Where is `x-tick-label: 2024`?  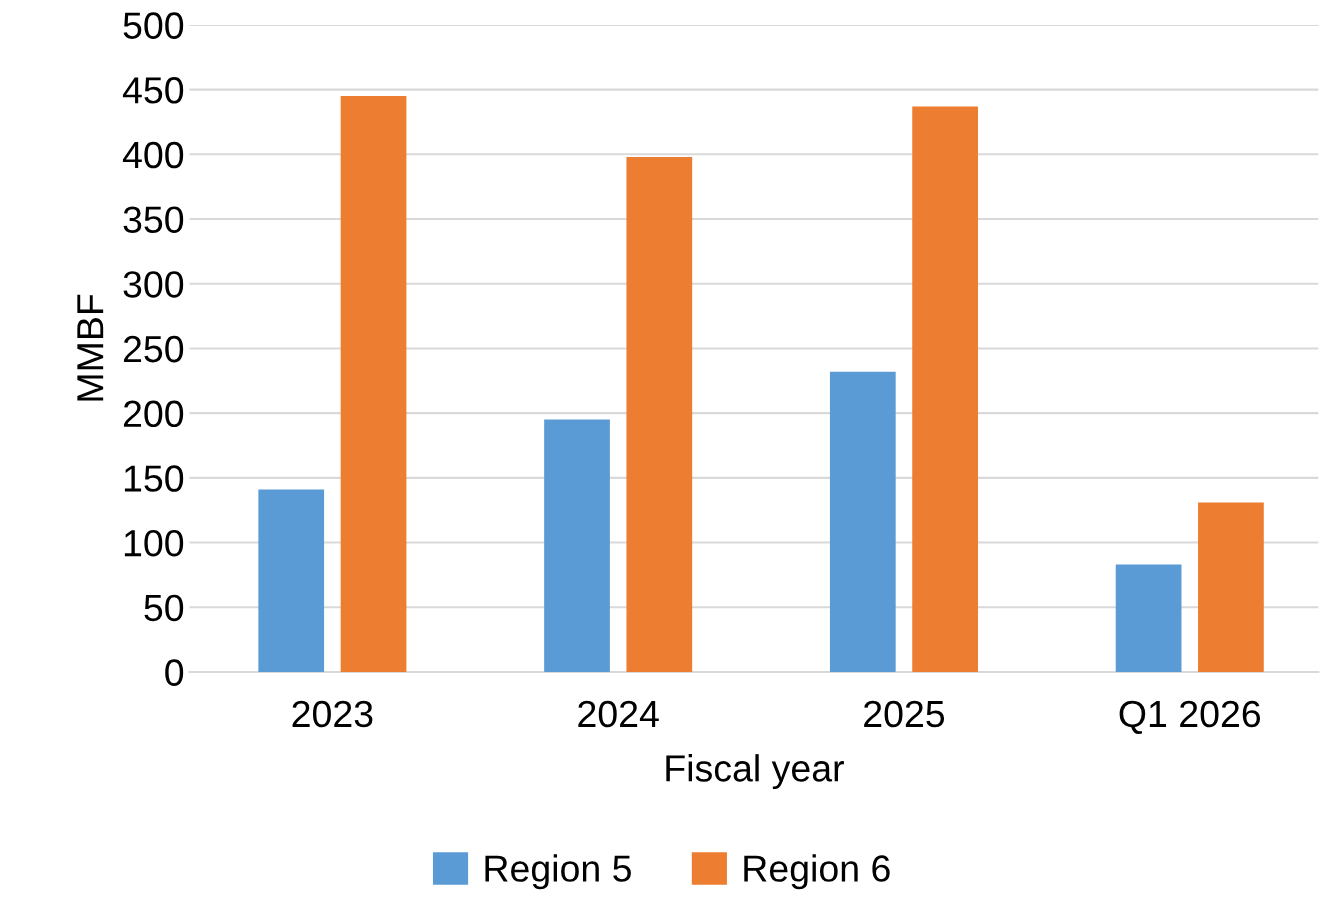
x-tick-label: 2024 is located at coordinates (618, 714).